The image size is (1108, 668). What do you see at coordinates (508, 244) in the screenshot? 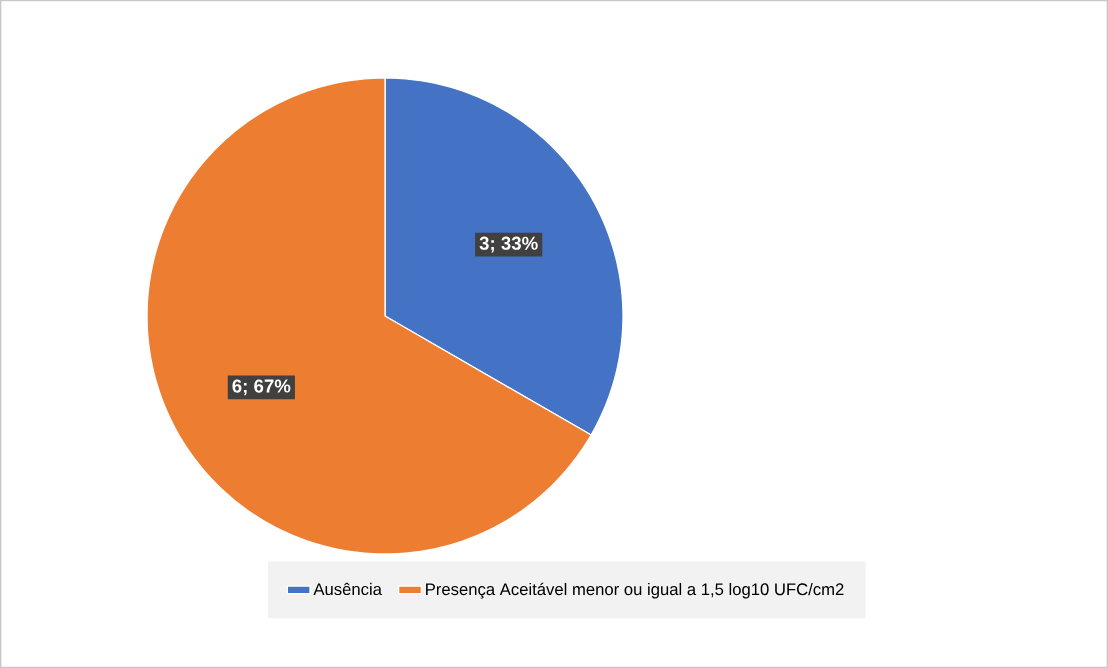
I see `data-label: 3; 33%` at bounding box center [508, 244].